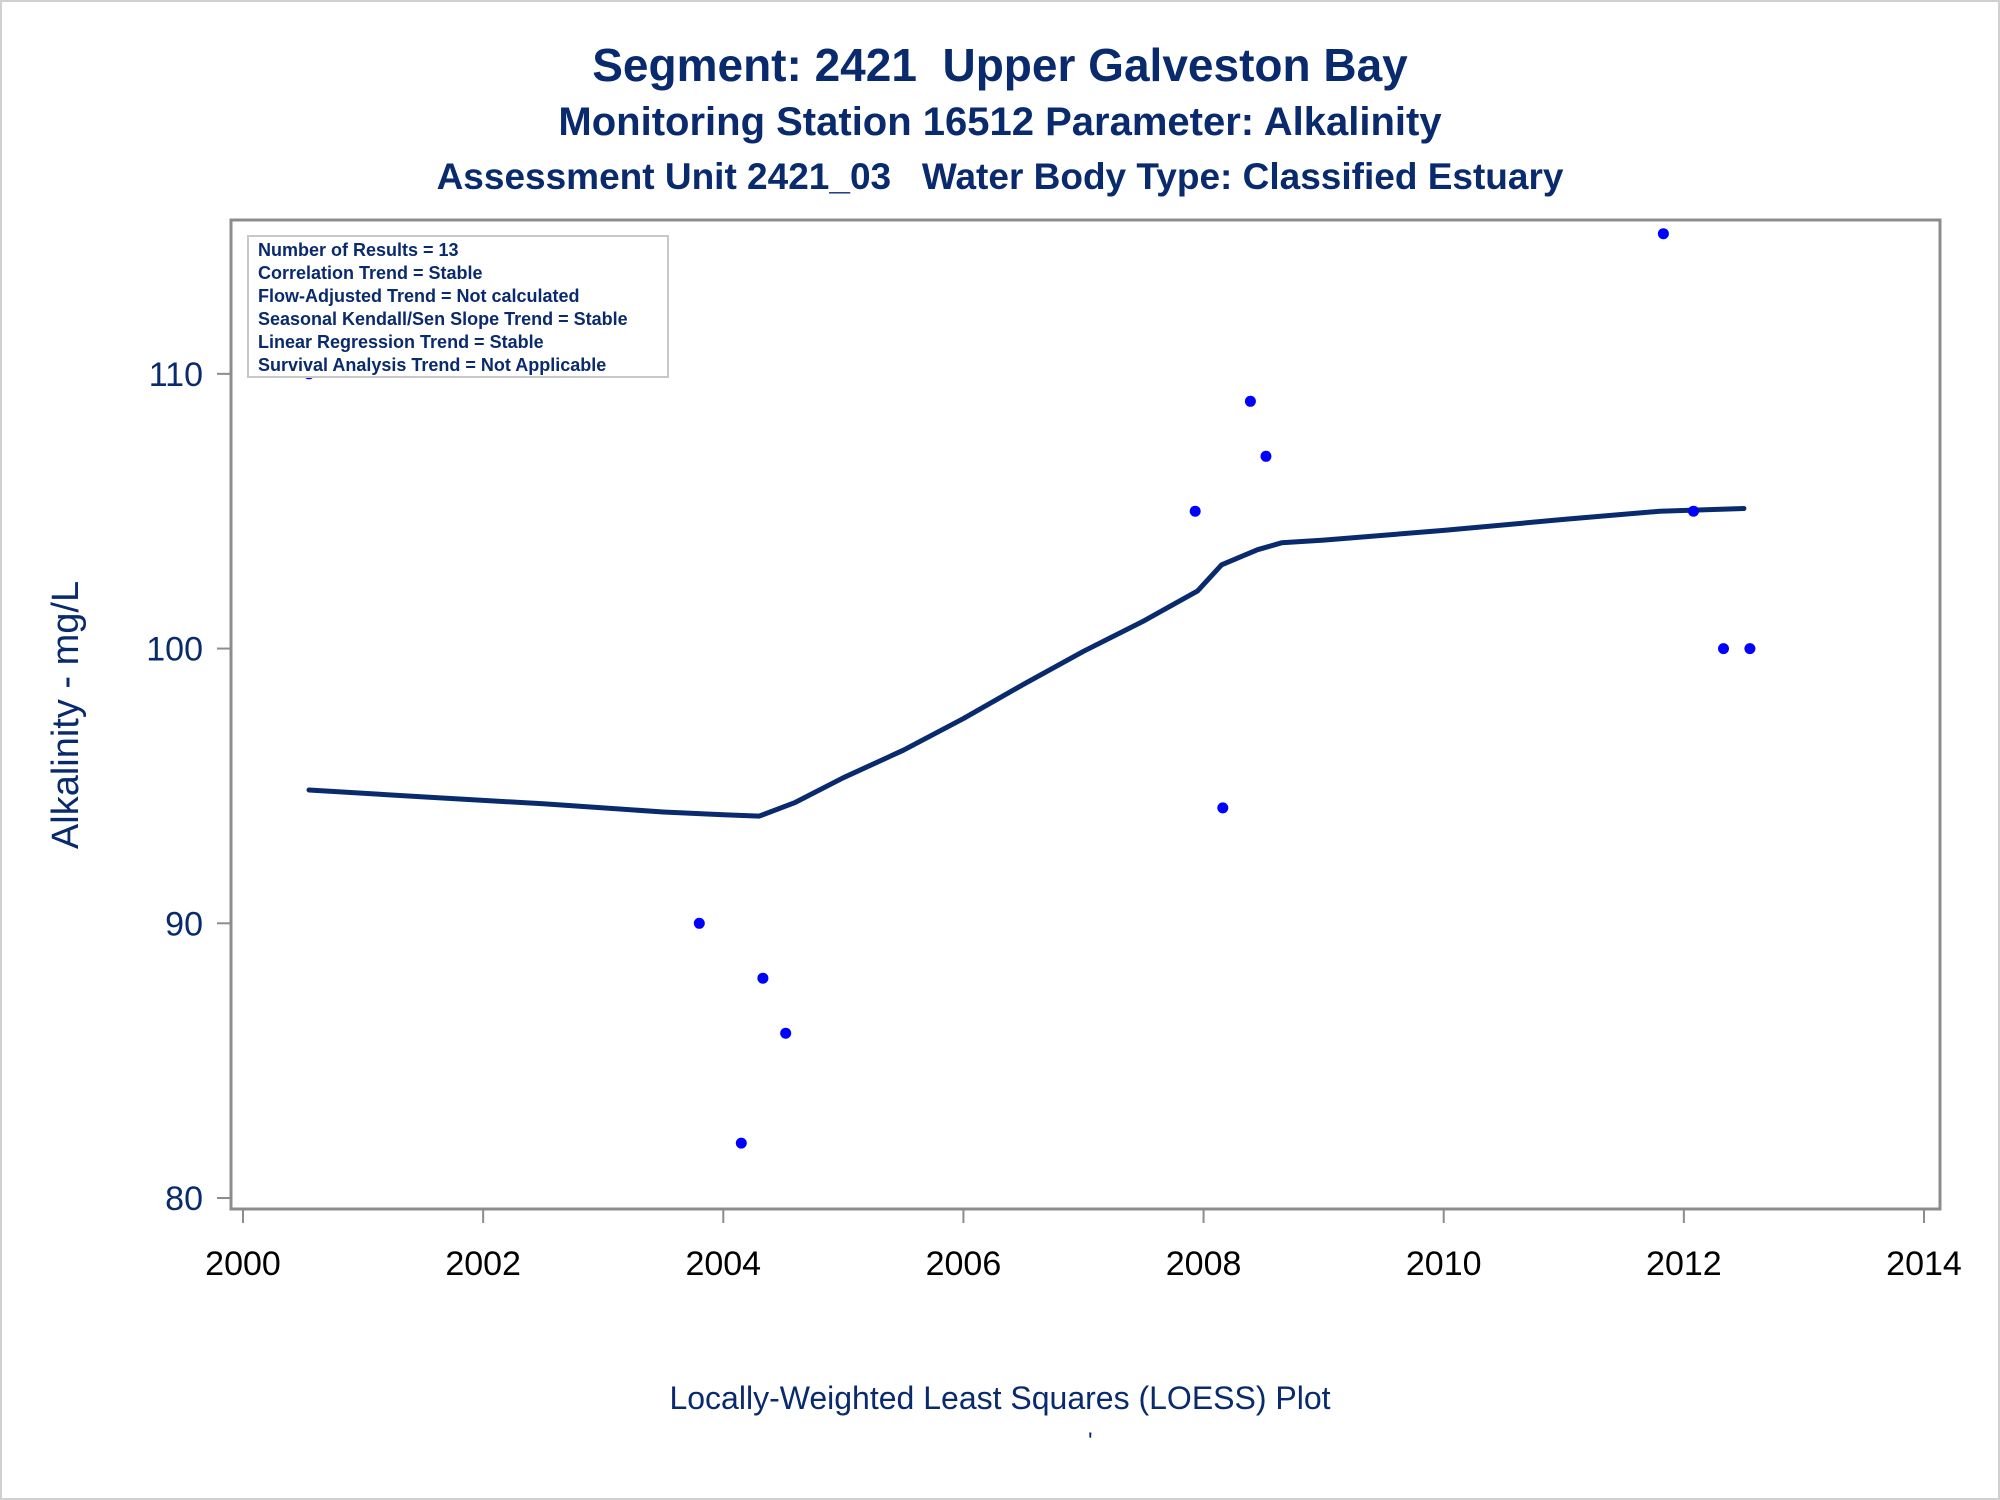 Image resolution: width=2000 pixels, height=1500 pixels. What do you see at coordinates (188, 787) in the screenshot?
I see `y-axis: 80 90 100 110` at bounding box center [188, 787].